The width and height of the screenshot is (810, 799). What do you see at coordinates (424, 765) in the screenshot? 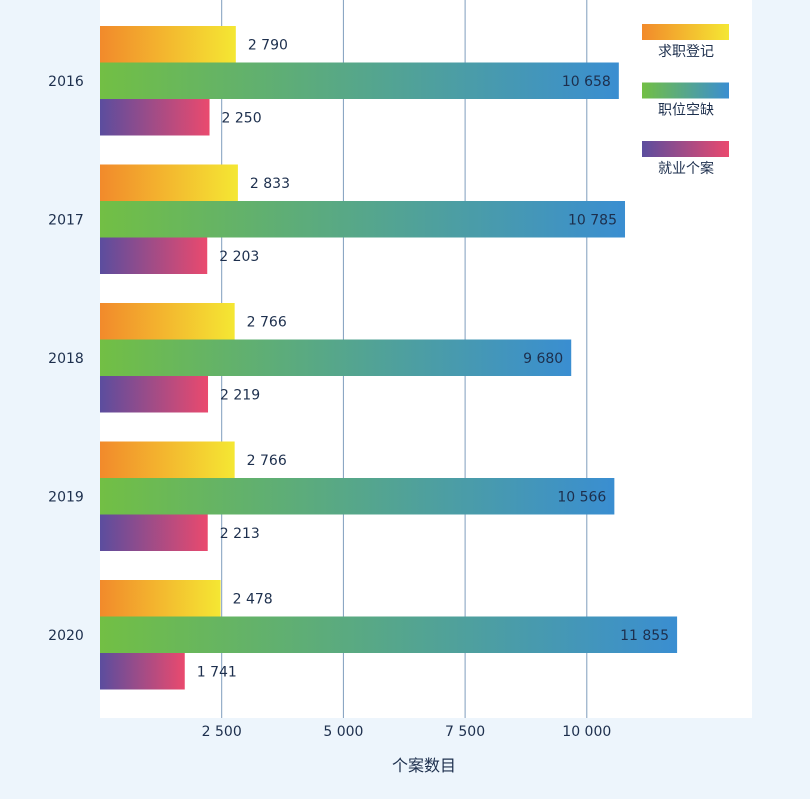
I see `x-axis-title: 个案数目` at bounding box center [424, 765].